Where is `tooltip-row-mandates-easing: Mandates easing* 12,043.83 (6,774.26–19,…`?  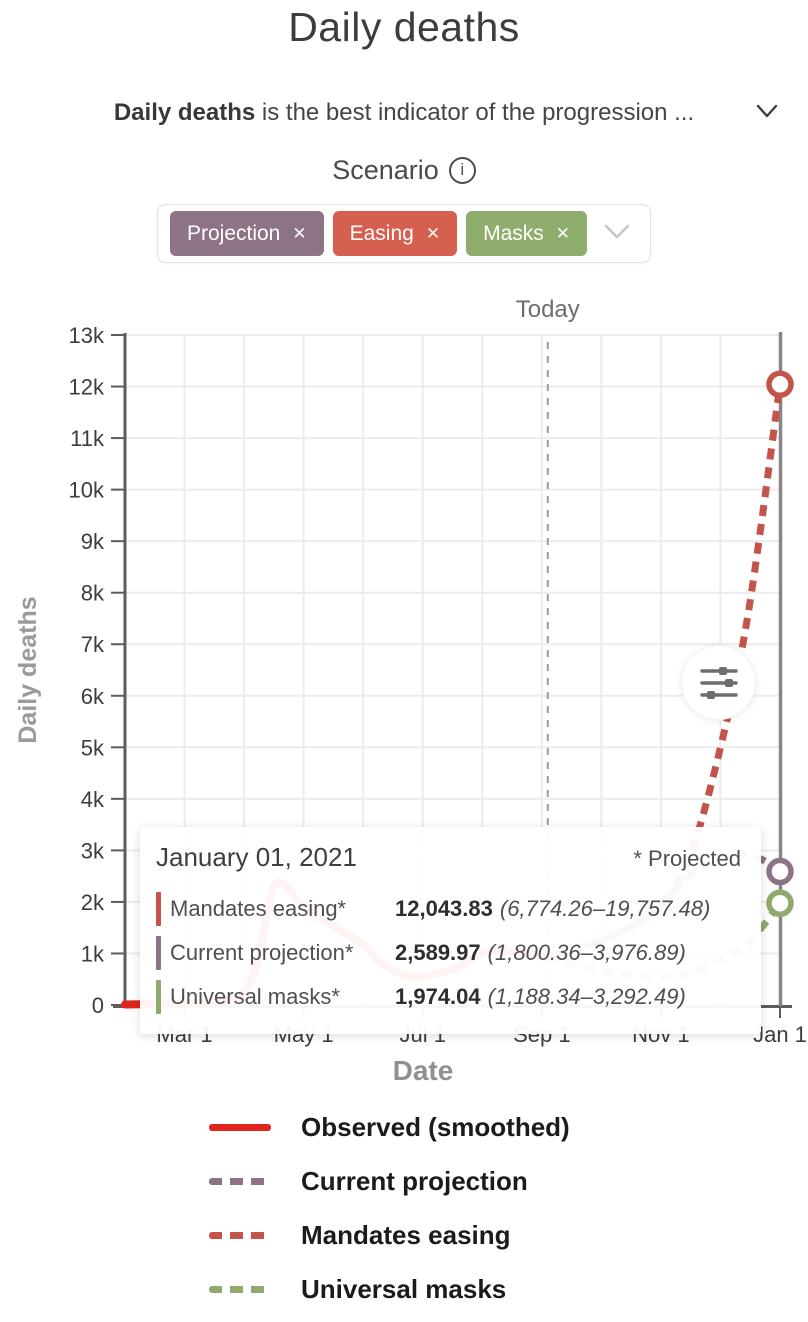 tooltip-row-mandates-easing: Mandates easing* 12,043.83 (6,774.26–19,… is located at coordinates (448, 909).